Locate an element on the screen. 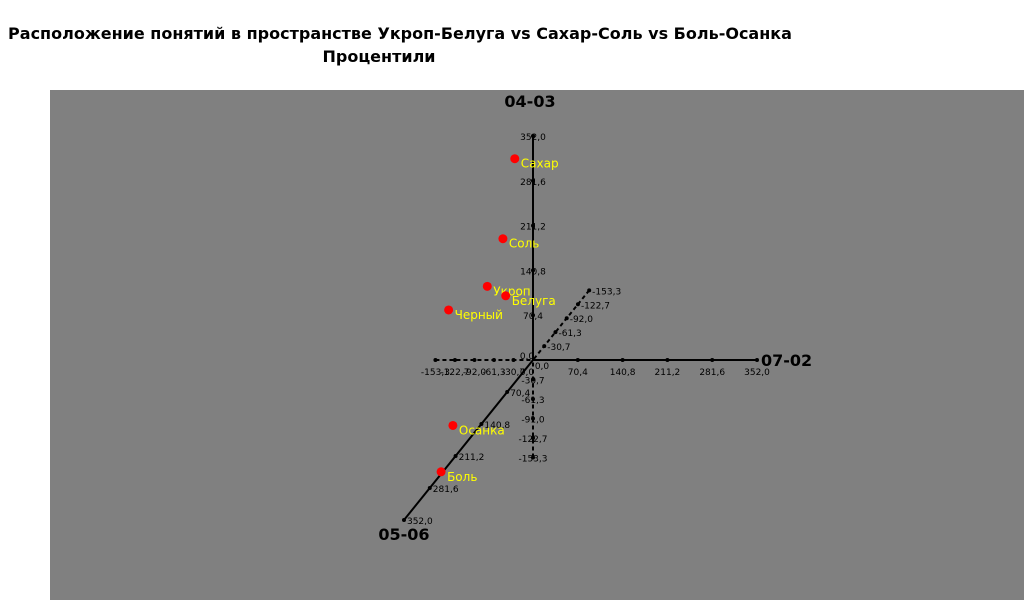  y-tick-label: -122,7 is located at coordinates (532, 440).